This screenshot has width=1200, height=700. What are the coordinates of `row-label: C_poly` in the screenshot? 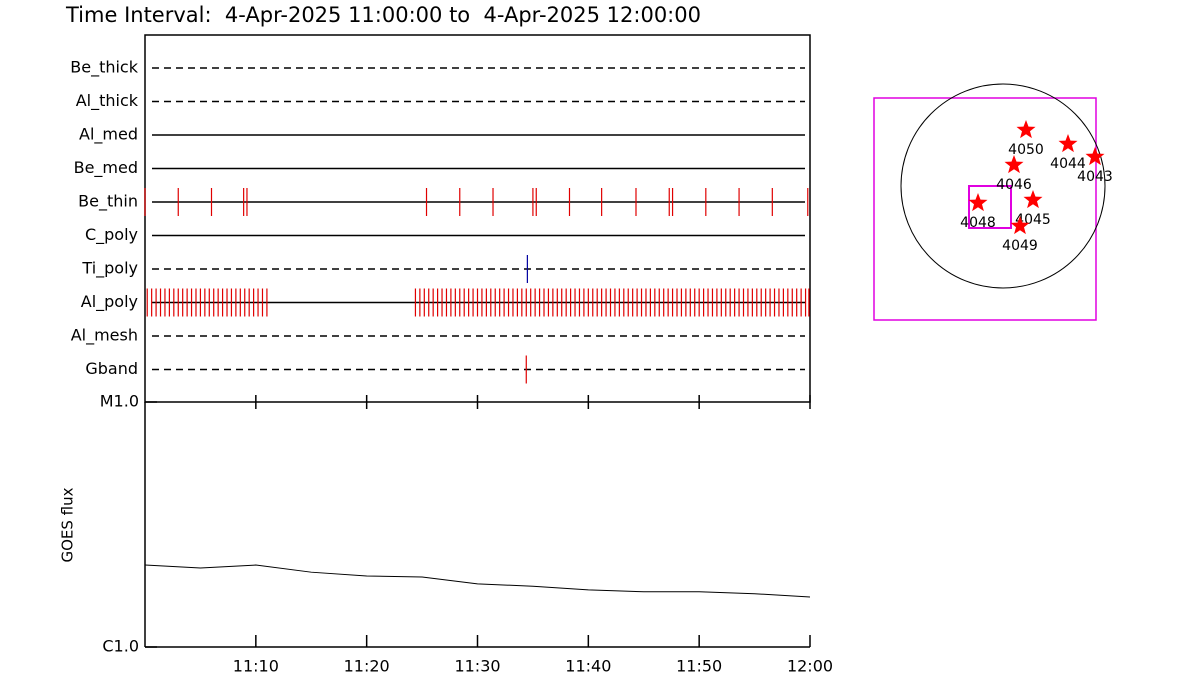 It's located at (111, 235).